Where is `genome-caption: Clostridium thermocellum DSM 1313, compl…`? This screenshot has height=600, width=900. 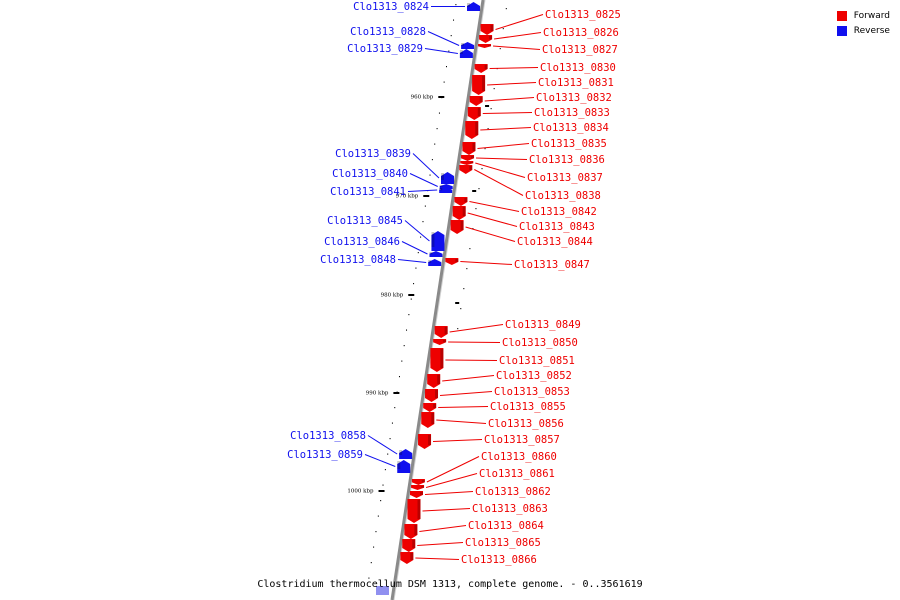 genome-caption: Clostridium thermocellum DSM 1313, compl… is located at coordinates (450, 584).